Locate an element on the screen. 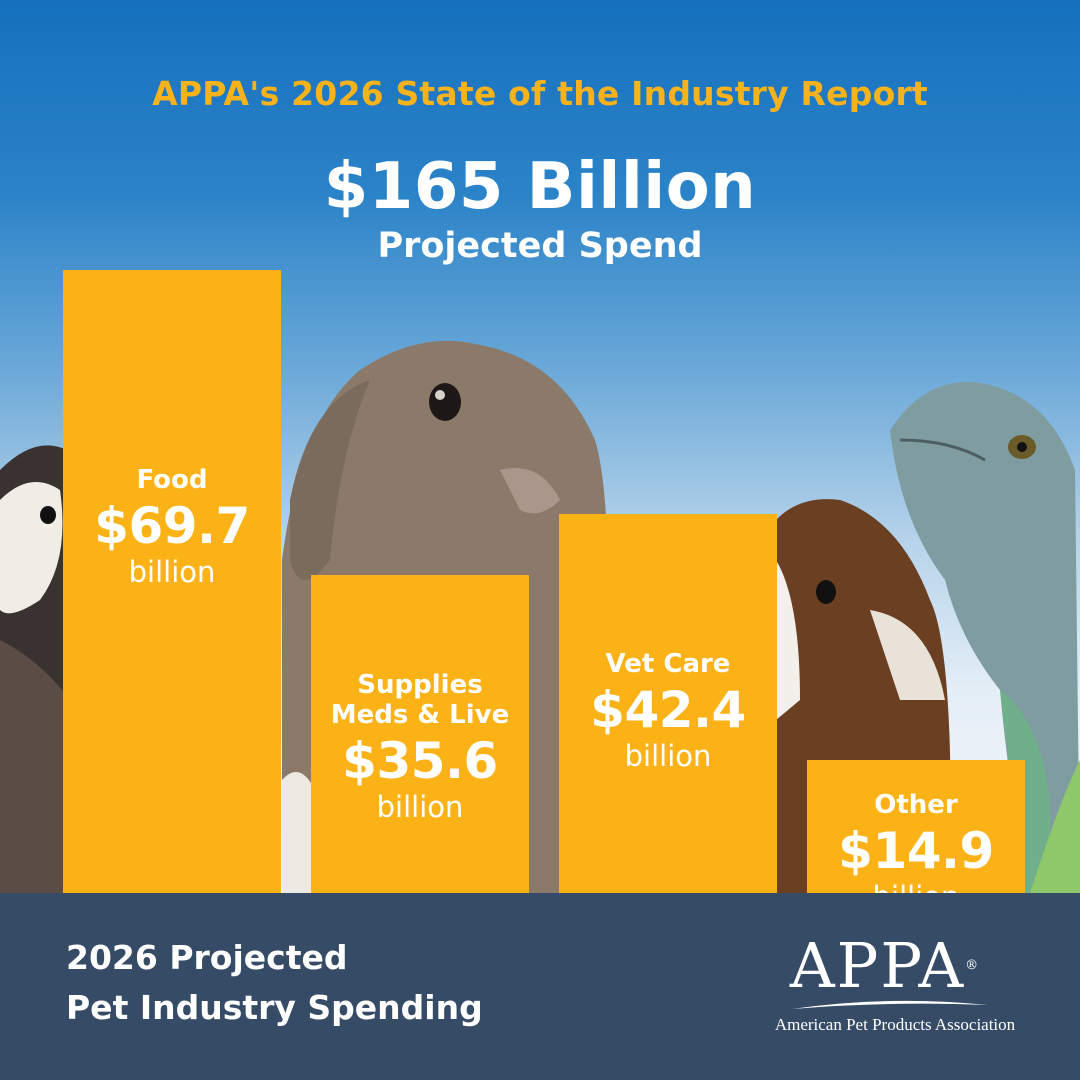  bar-food: Food $69.7 billion is located at coordinates (172, 581).